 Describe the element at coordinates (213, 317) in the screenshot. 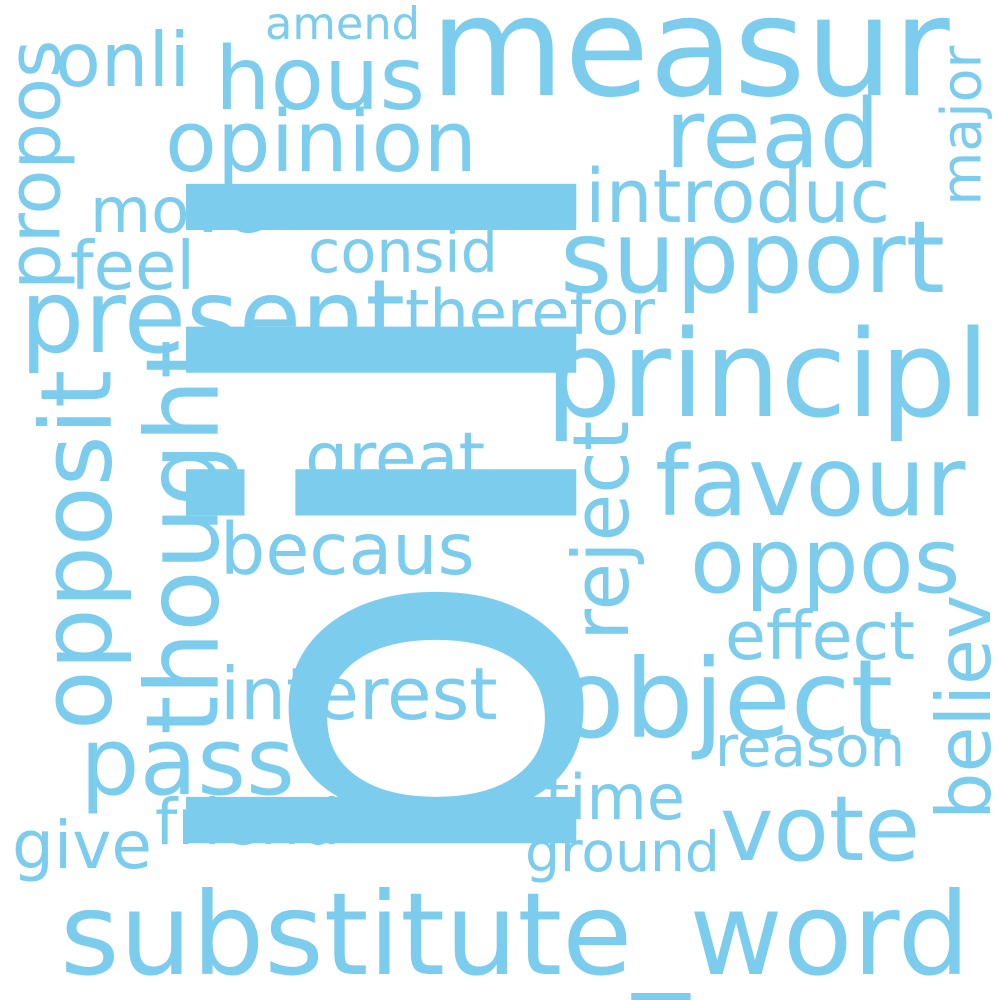

I see `word-present: present` at that location.